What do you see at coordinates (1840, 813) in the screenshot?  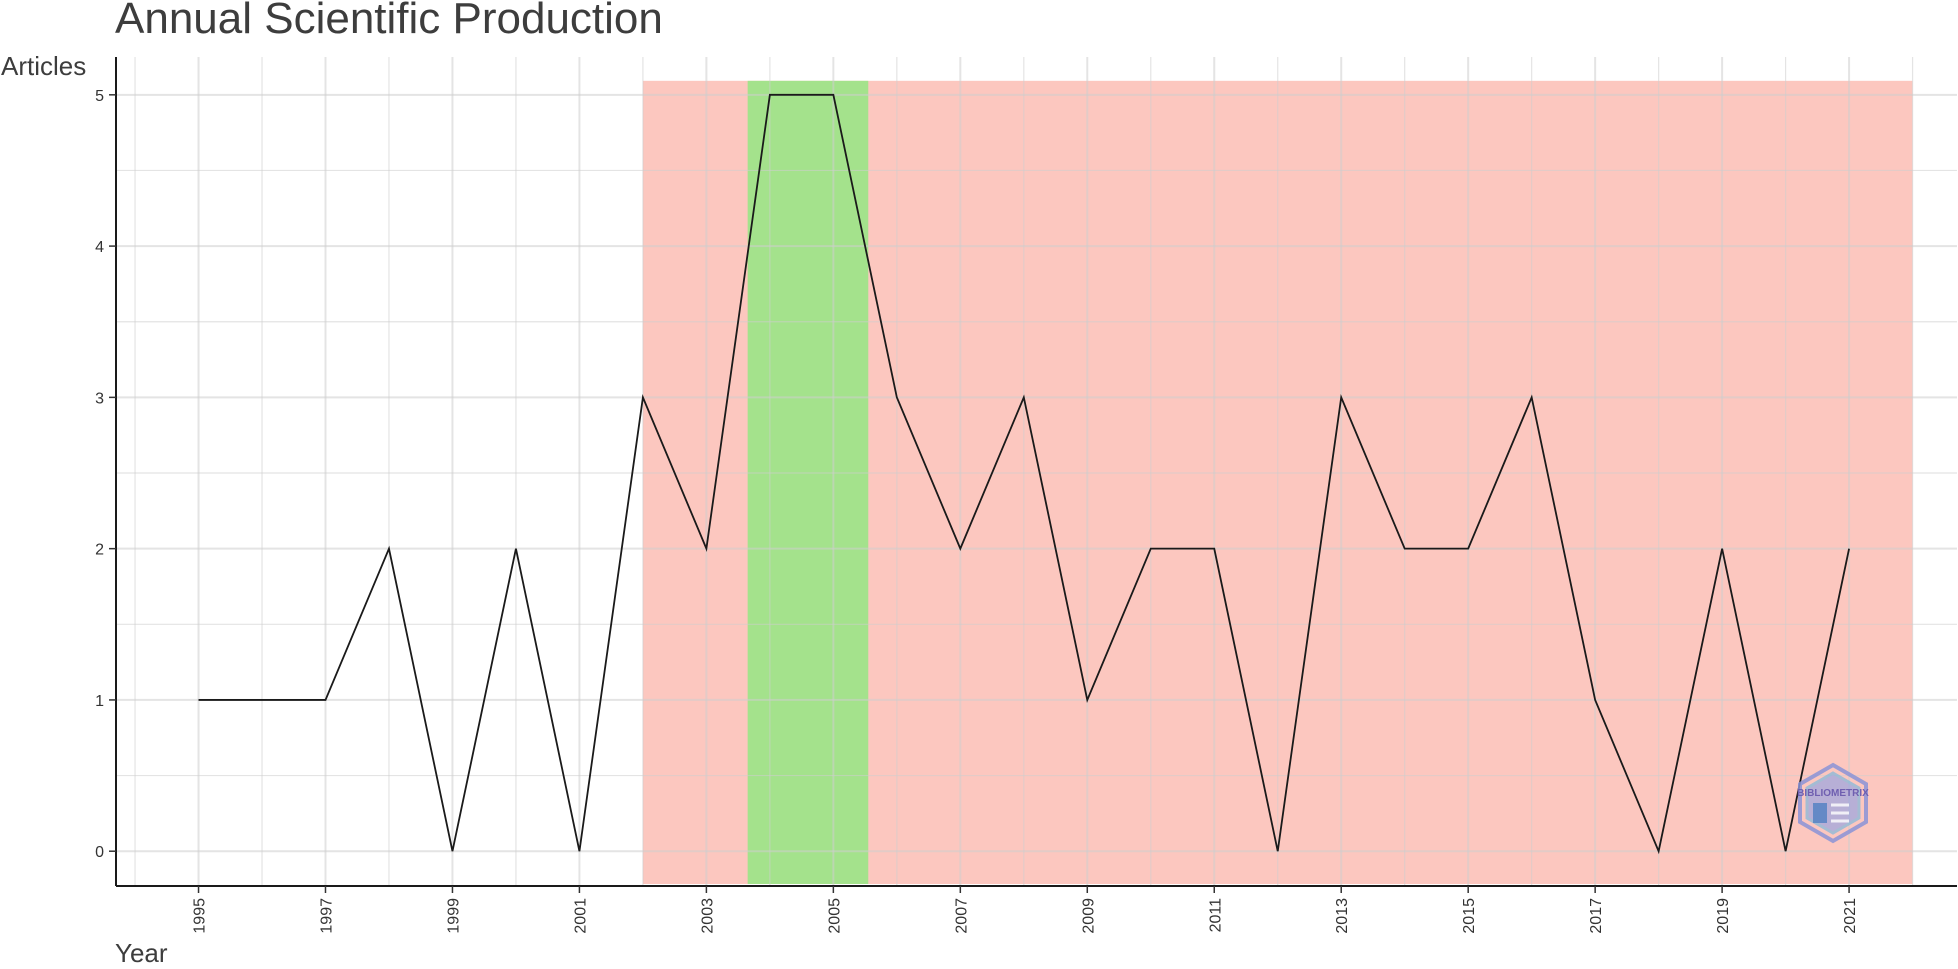 I see `logo-stripes` at bounding box center [1840, 813].